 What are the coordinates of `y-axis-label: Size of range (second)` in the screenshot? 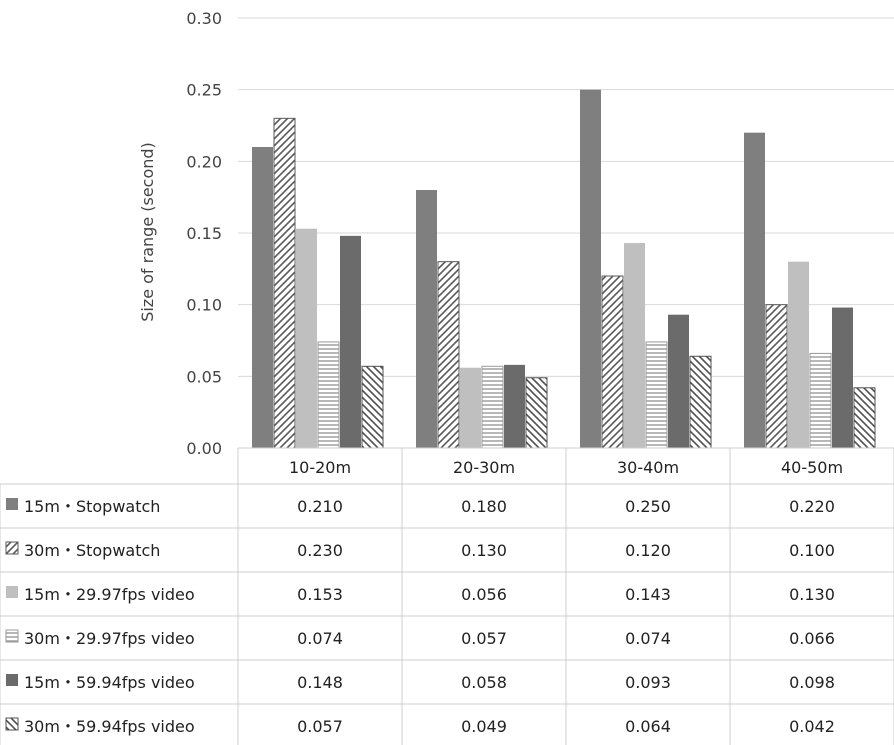 It's located at (147, 232).